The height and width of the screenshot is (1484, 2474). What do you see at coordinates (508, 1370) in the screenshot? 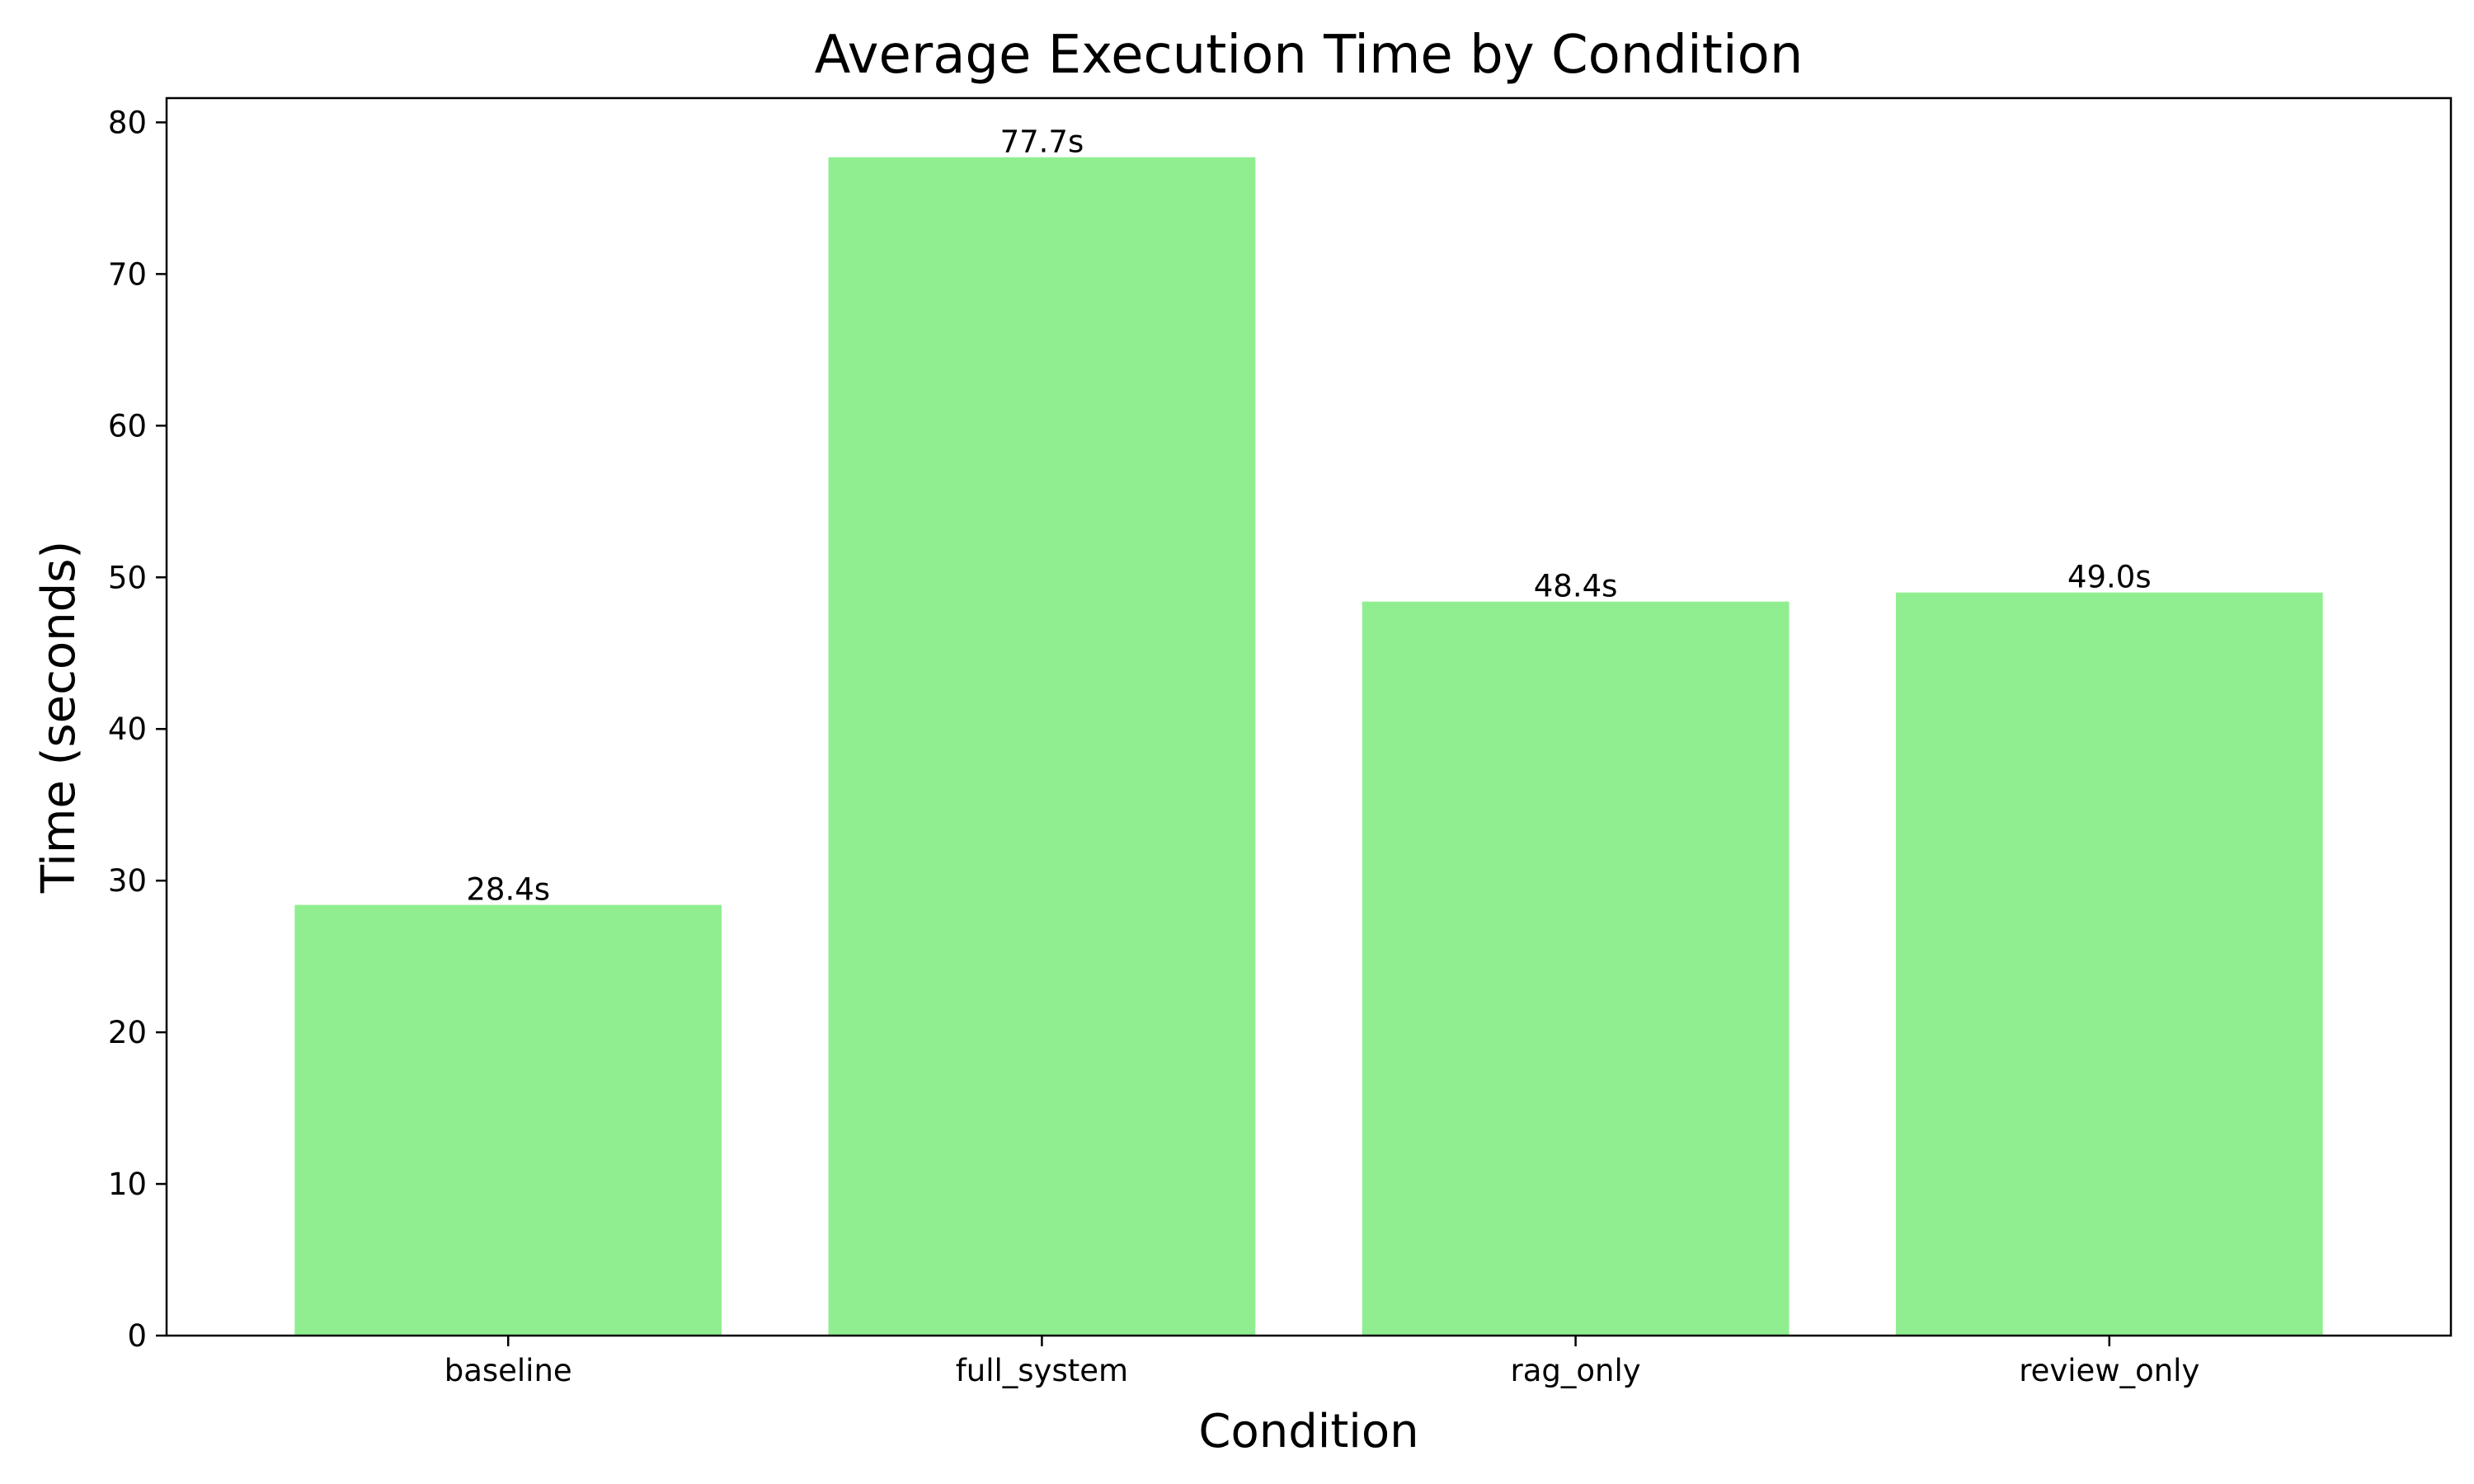
I see `x-tick-label: baseline` at bounding box center [508, 1370].